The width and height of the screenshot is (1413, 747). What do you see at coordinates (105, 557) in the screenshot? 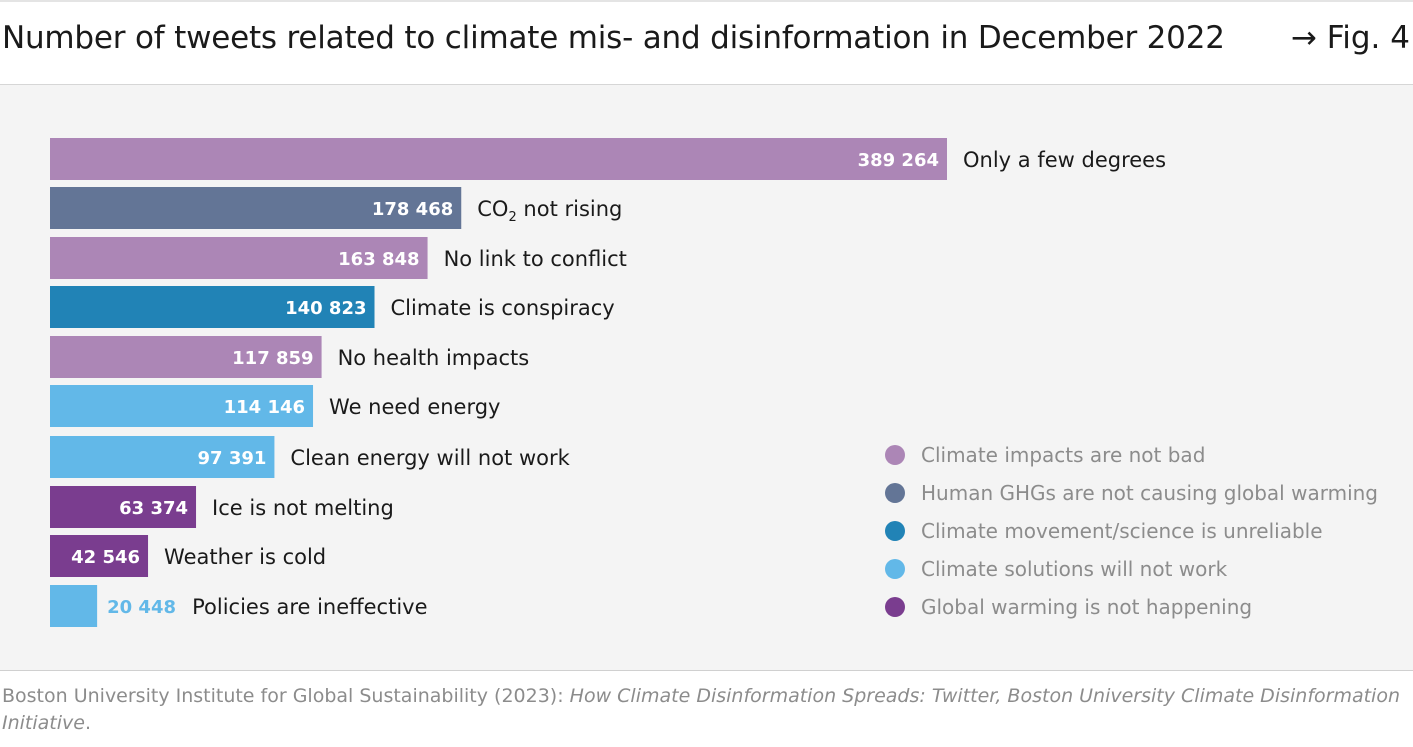
I see `bar-value-label: 42 546` at bounding box center [105, 557].